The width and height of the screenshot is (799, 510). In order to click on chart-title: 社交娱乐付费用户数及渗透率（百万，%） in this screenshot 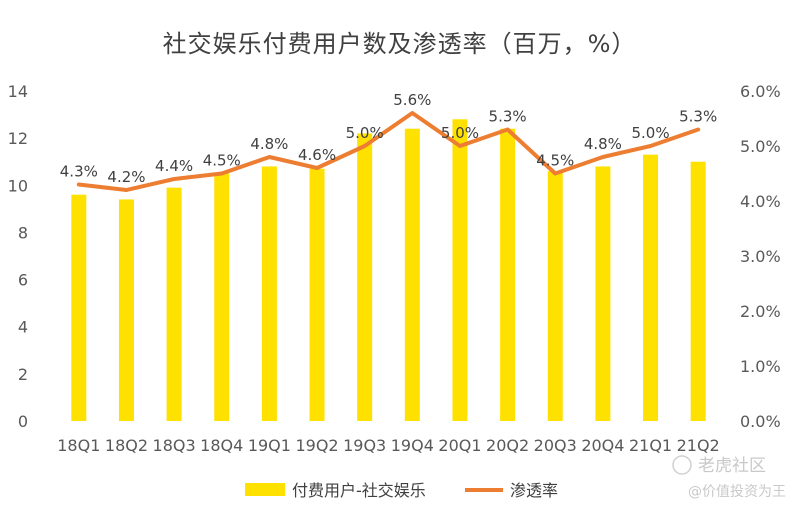, I will do `click(399, 44)`.